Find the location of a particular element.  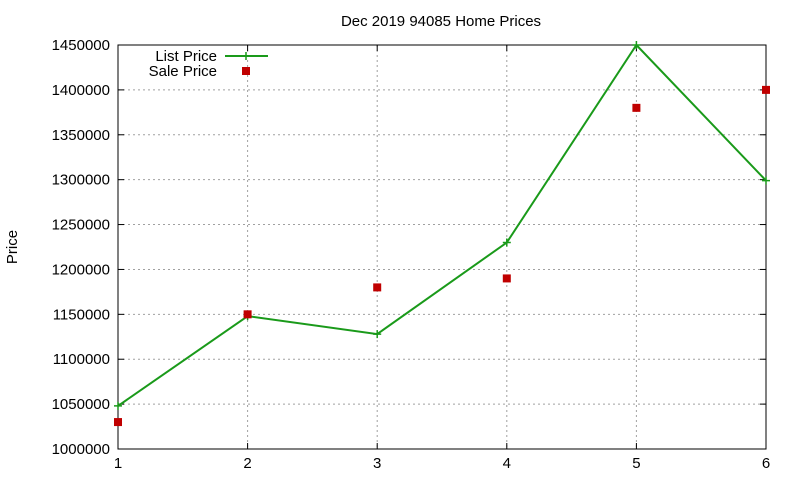

y-tick-label: 1000000 is located at coordinates (81, 449).